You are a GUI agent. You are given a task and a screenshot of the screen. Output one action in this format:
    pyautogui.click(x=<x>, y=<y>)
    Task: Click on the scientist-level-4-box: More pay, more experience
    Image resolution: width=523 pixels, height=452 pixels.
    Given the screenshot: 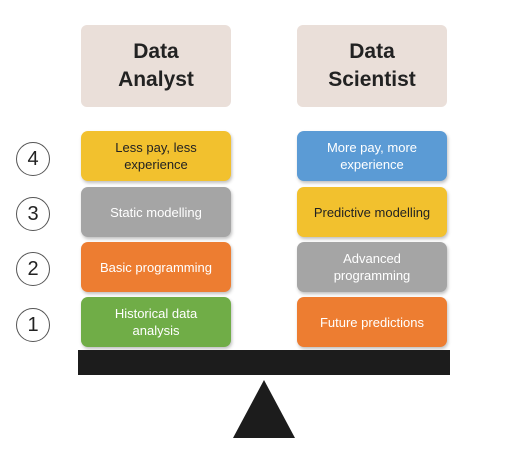 What is the action you would take?
    pyautogui.click(x=372, y=156)
    